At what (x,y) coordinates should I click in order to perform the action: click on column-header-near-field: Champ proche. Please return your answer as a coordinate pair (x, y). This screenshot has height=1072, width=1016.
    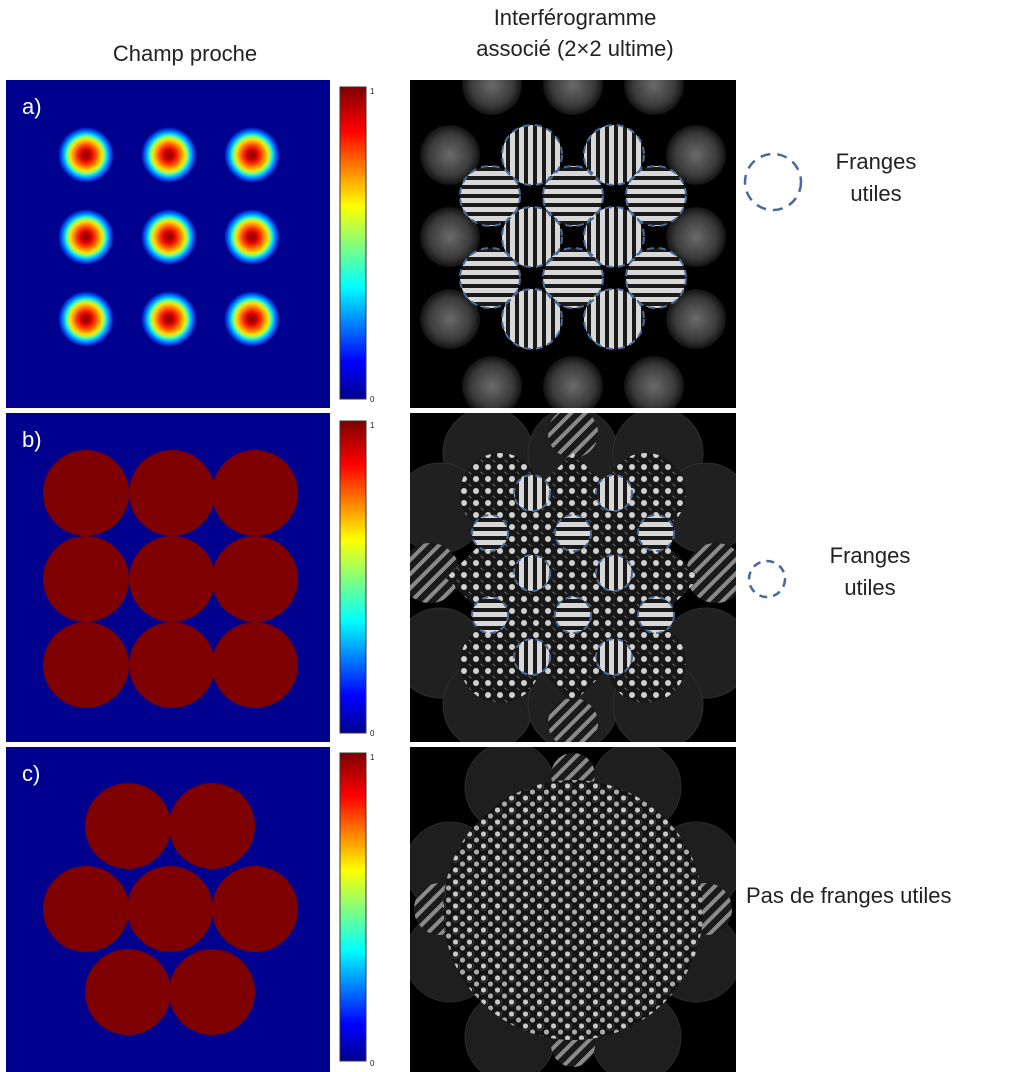
    Looking at the image, I should click on (185, 53).